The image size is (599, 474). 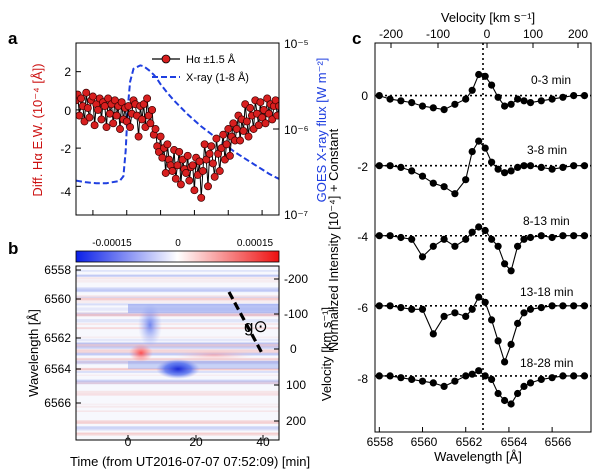 I want to click on colorbar-ticks: -0.00015 0 0.00015, so click(x=182, y=243).